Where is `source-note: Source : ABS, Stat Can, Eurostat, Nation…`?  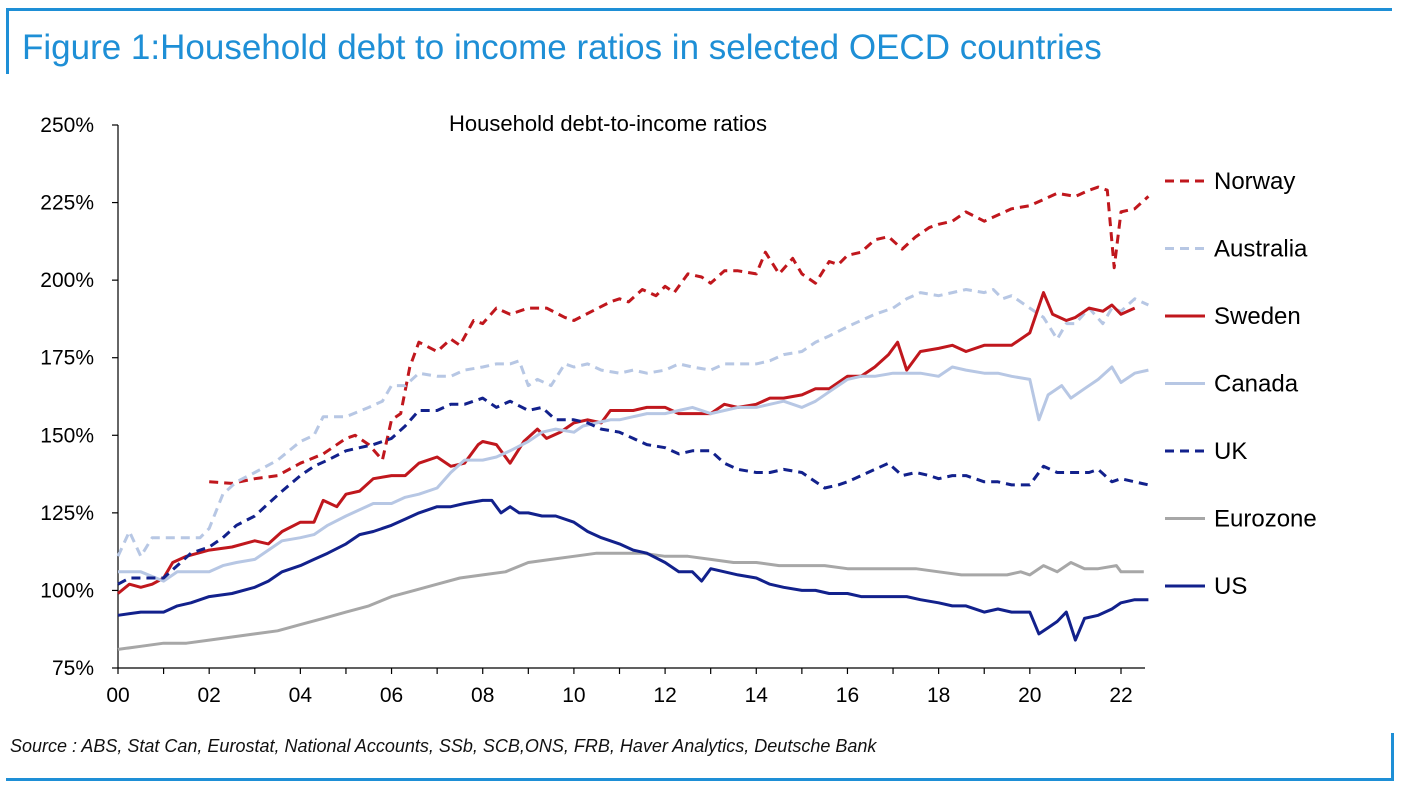
source-note: Source : ABS, Stat Can, Eurostat, Nation… is located at coordinates (443, 746).